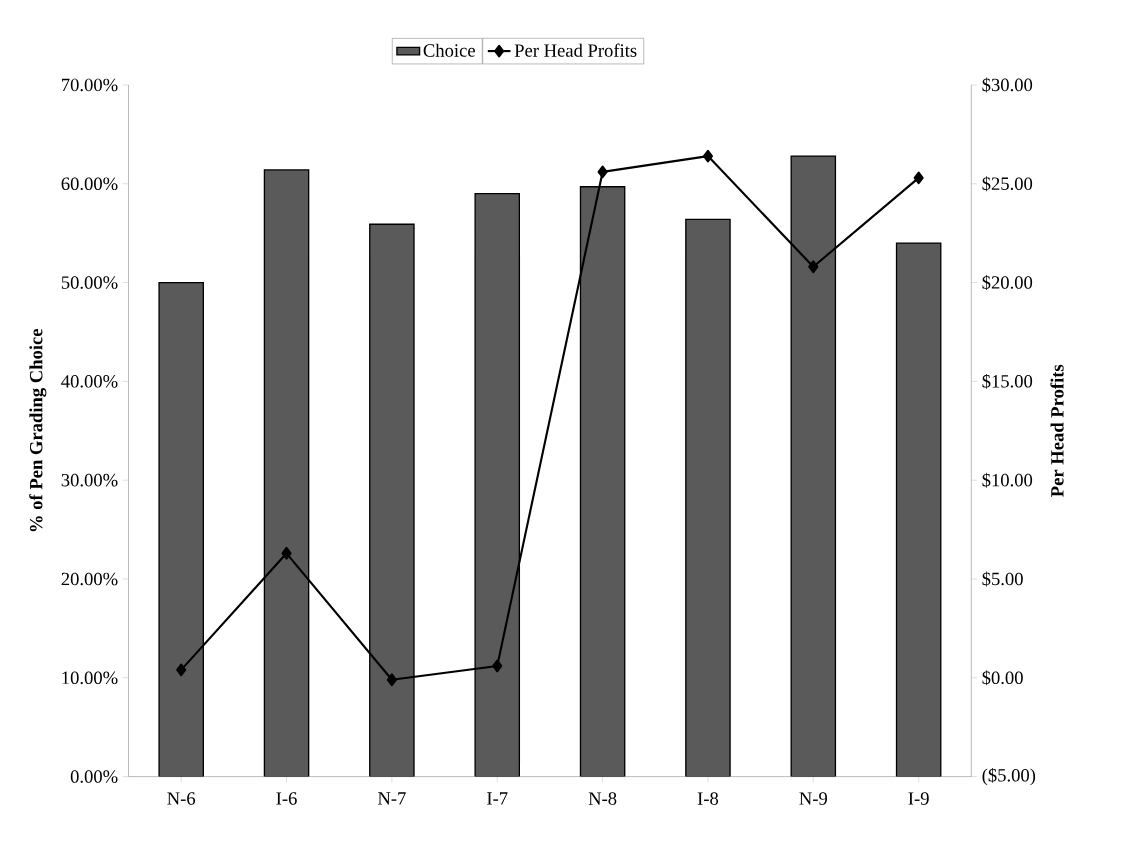 The height and width of the screenshot is (856, 1143). I want to click on y2-tick-label: $15.00, so click(1007, 381).